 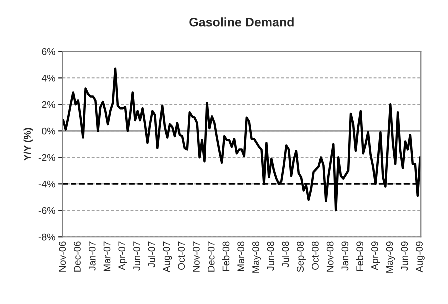 What do you see at coordinates (49, 78) in the screenshot?
I see `y-tick-label: 4%` at bounding box center [49, 78].